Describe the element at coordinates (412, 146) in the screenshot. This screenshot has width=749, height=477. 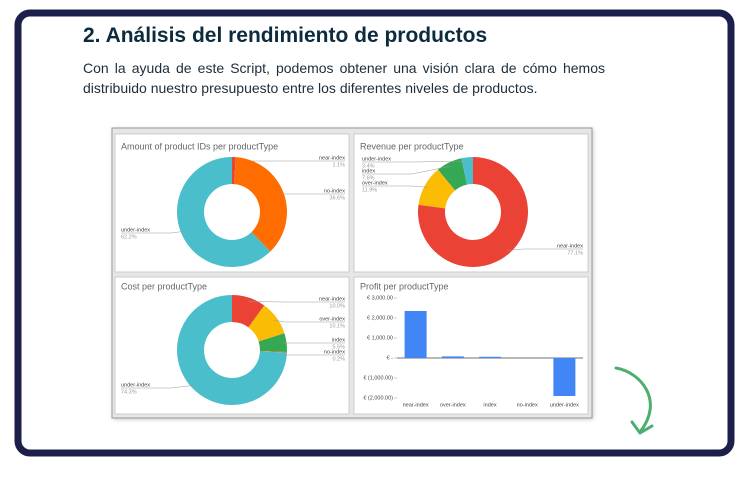
I see `chart-title: Revenue per productType` at that location.